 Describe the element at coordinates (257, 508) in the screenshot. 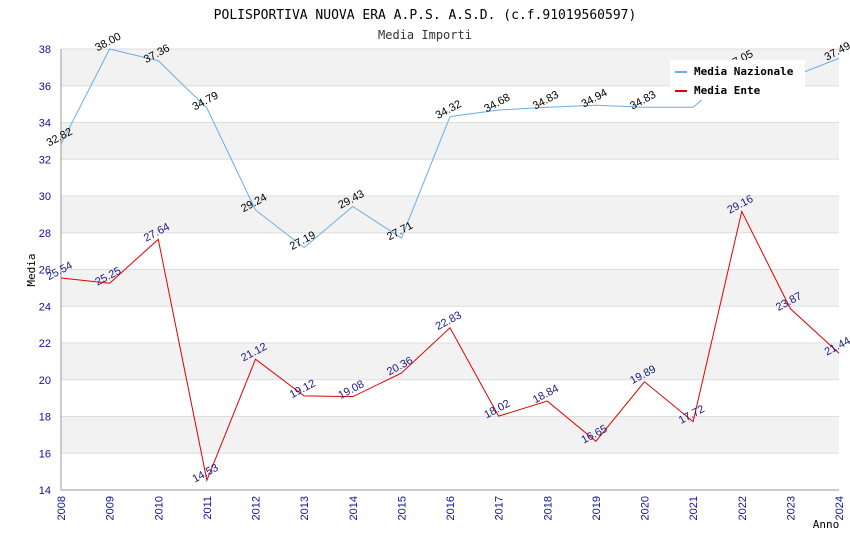

I see `x-tick-label: 2012` at that location.